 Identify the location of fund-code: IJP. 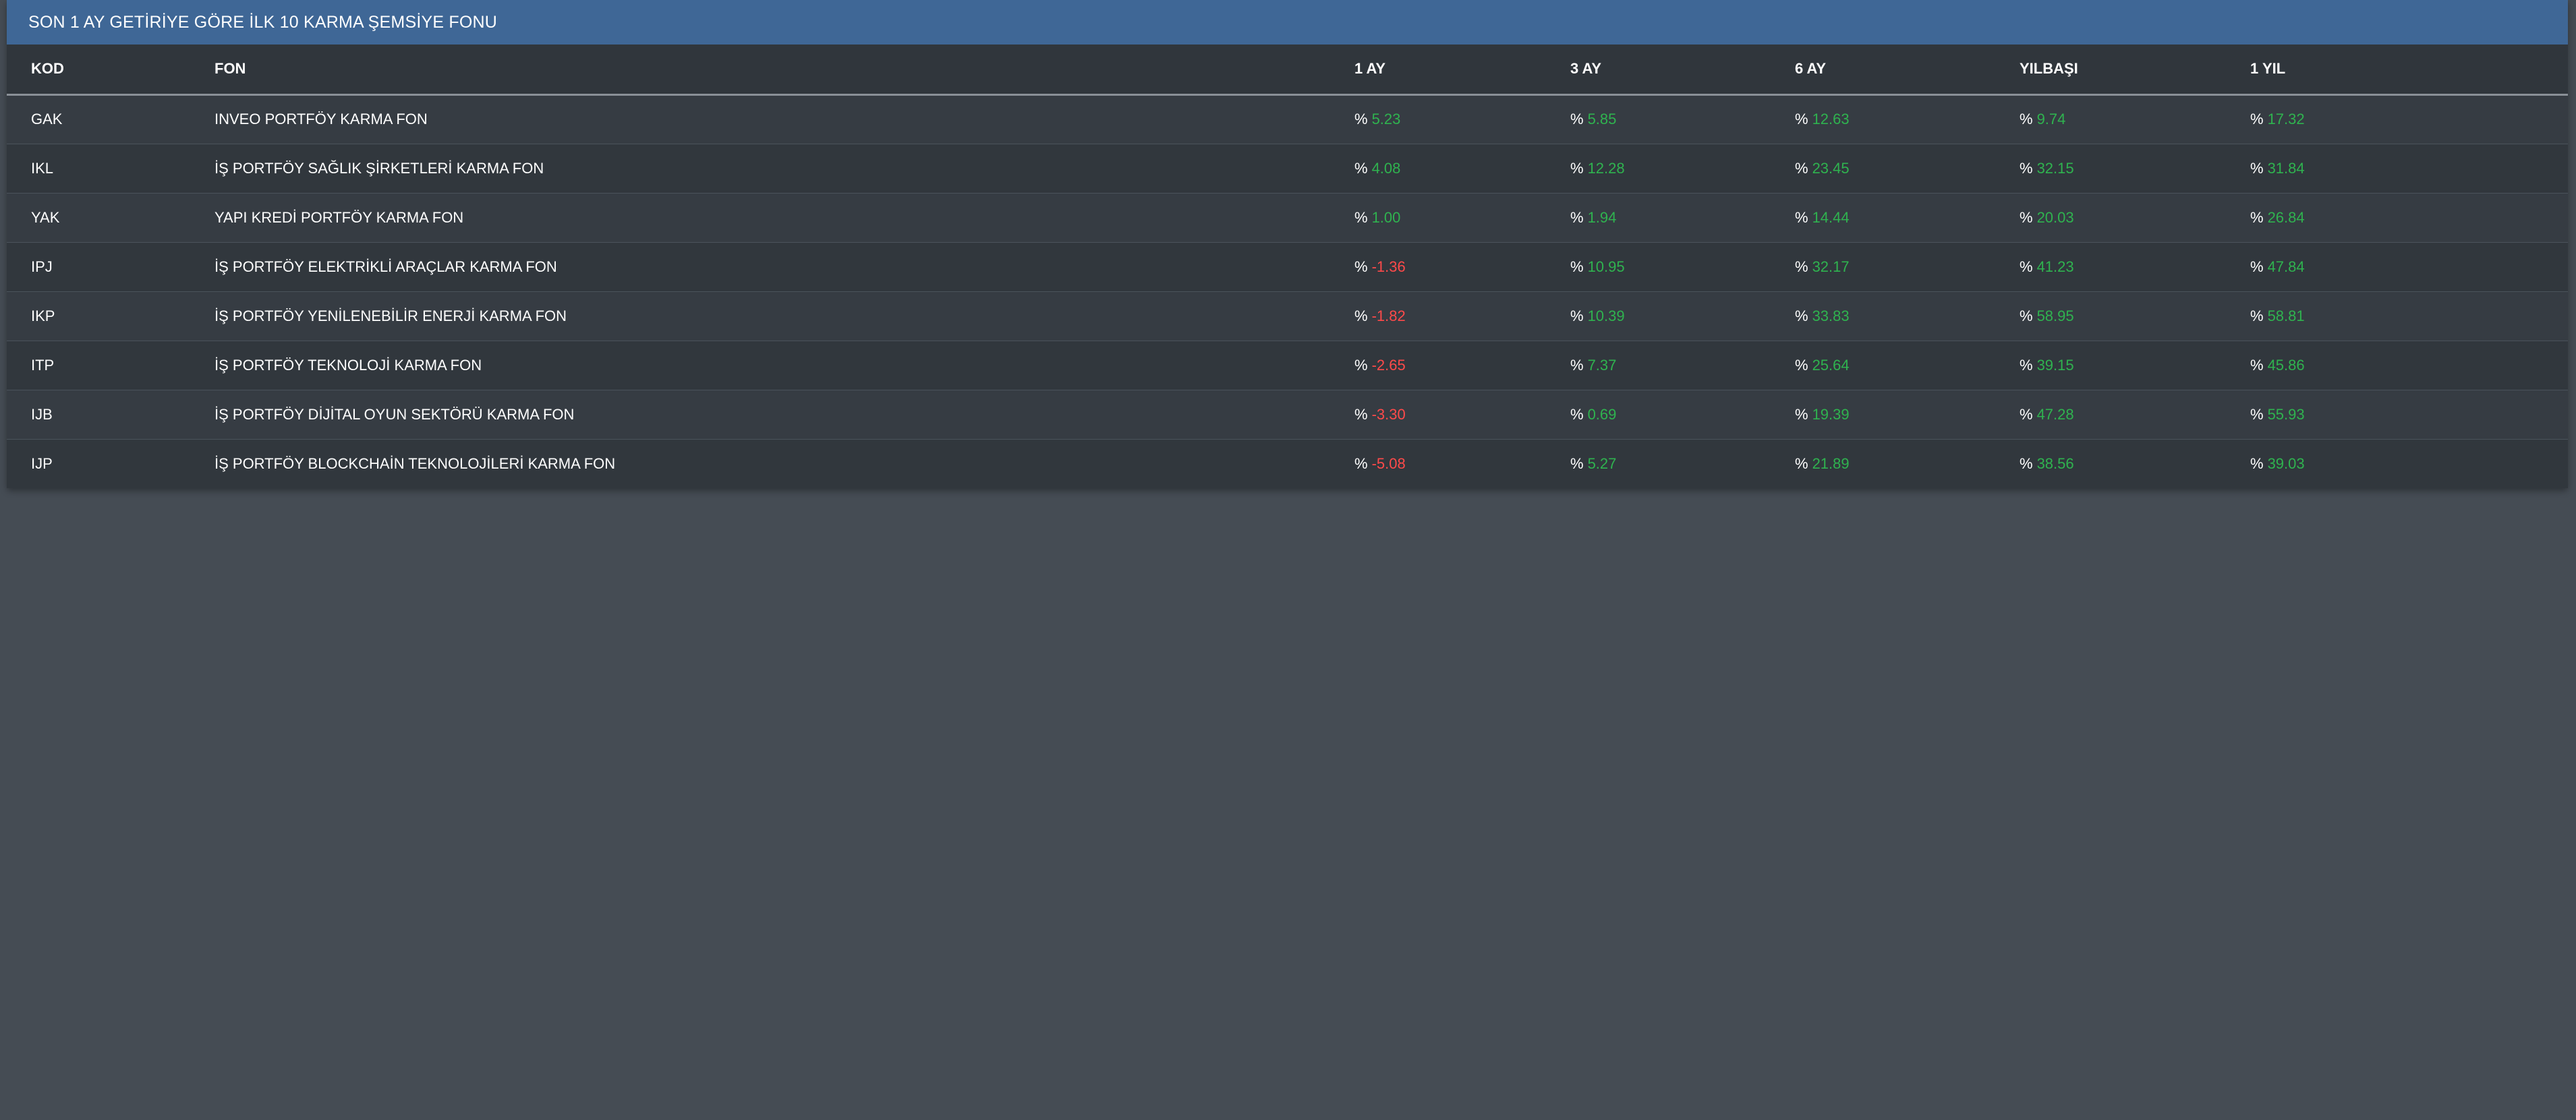
(42, 463).